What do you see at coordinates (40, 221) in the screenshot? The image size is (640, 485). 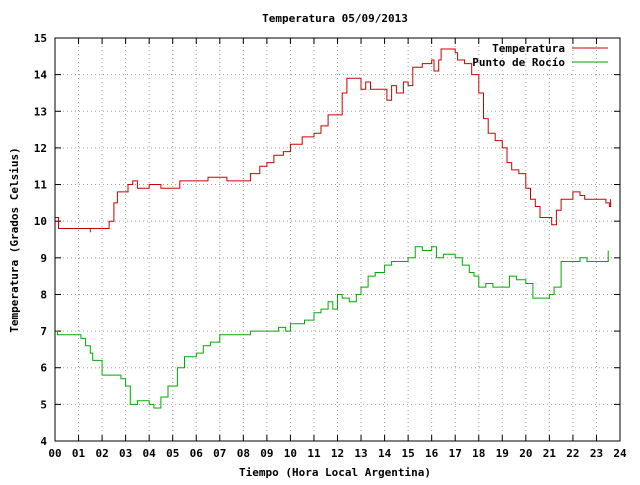 I see `y-tick-label: 10` at bounding box center [40, 221].